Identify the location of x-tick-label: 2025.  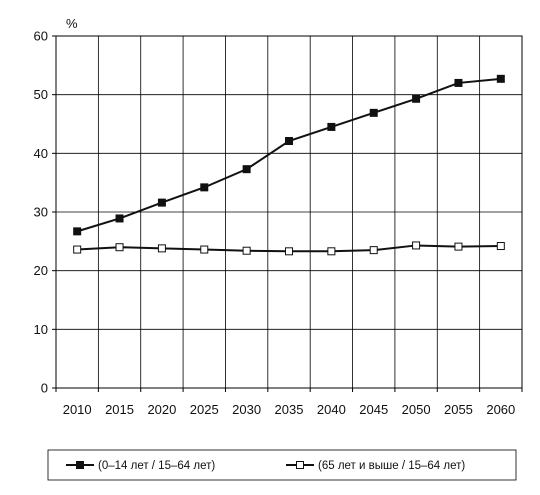
(204, 409).